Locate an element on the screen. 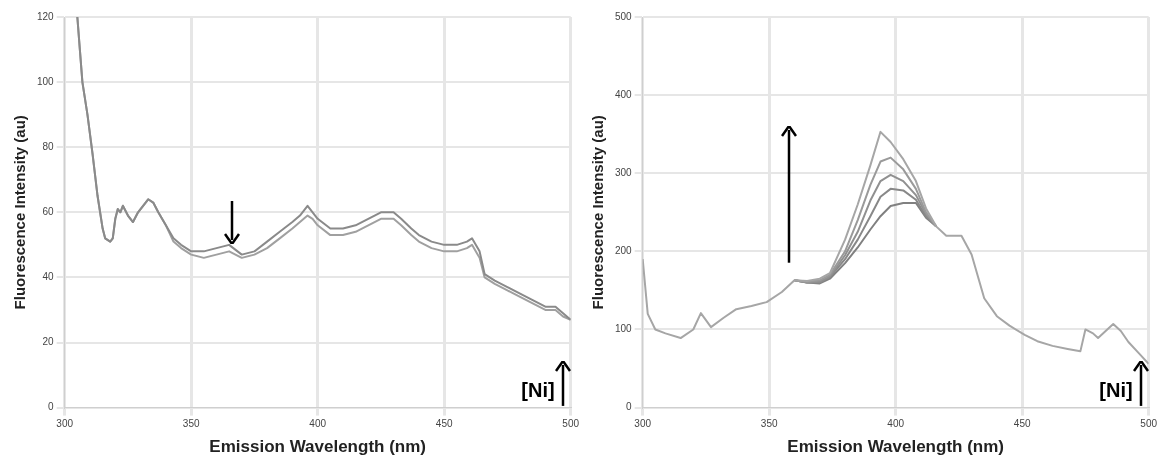 The image size is (1168, 470). y-tick-label: 400 is located at coordinates (624, 94).